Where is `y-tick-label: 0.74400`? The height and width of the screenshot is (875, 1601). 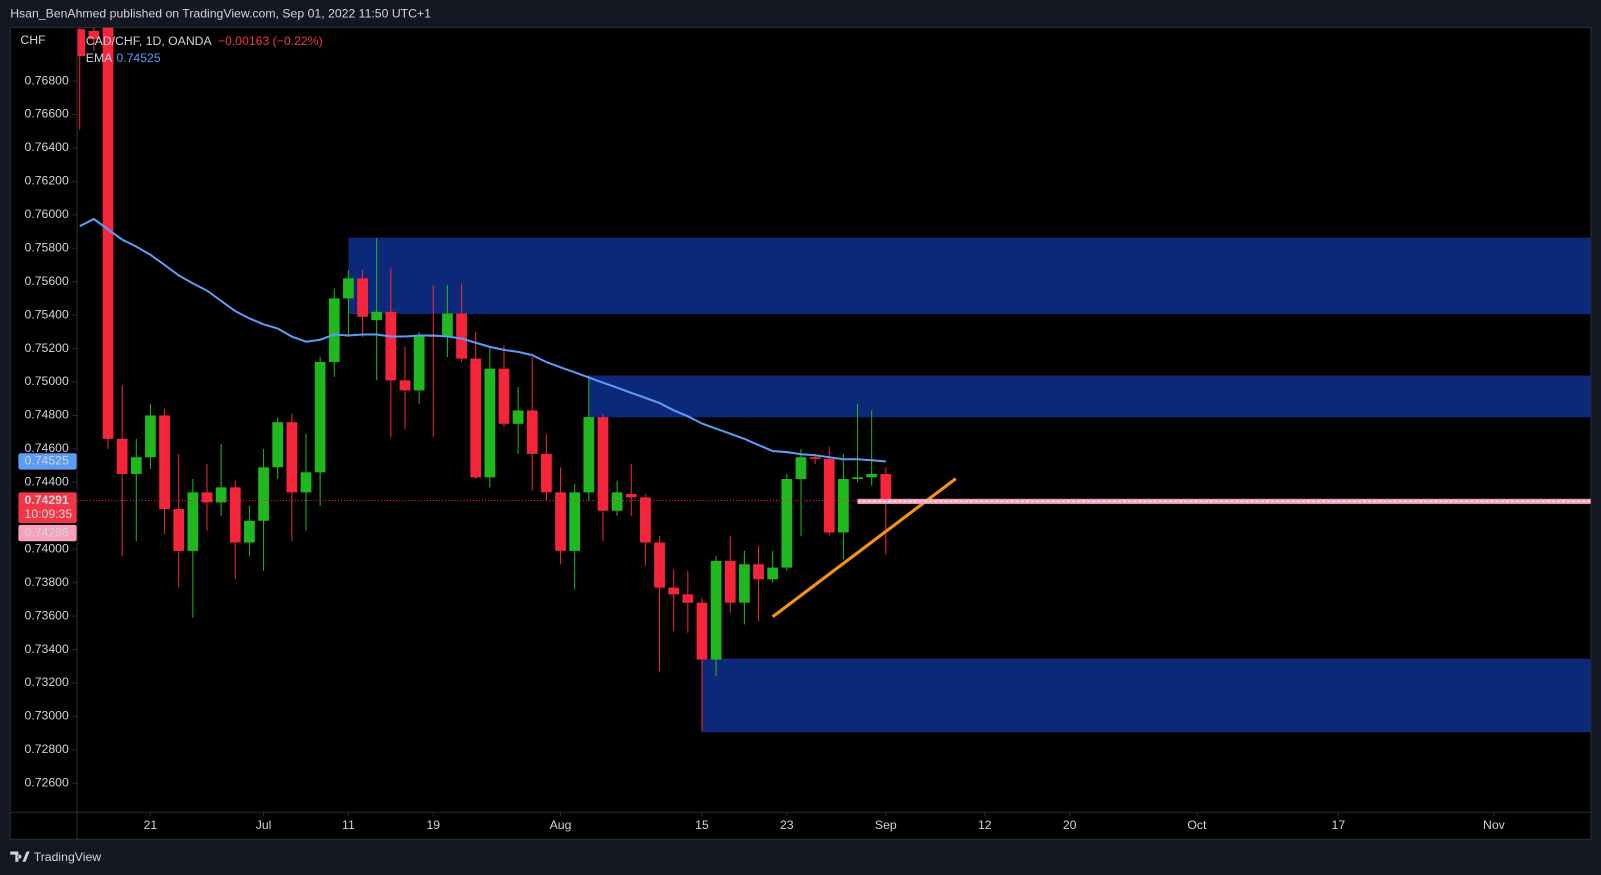 y-tick-label: 0.74400 is located at coordinates (47, 482).